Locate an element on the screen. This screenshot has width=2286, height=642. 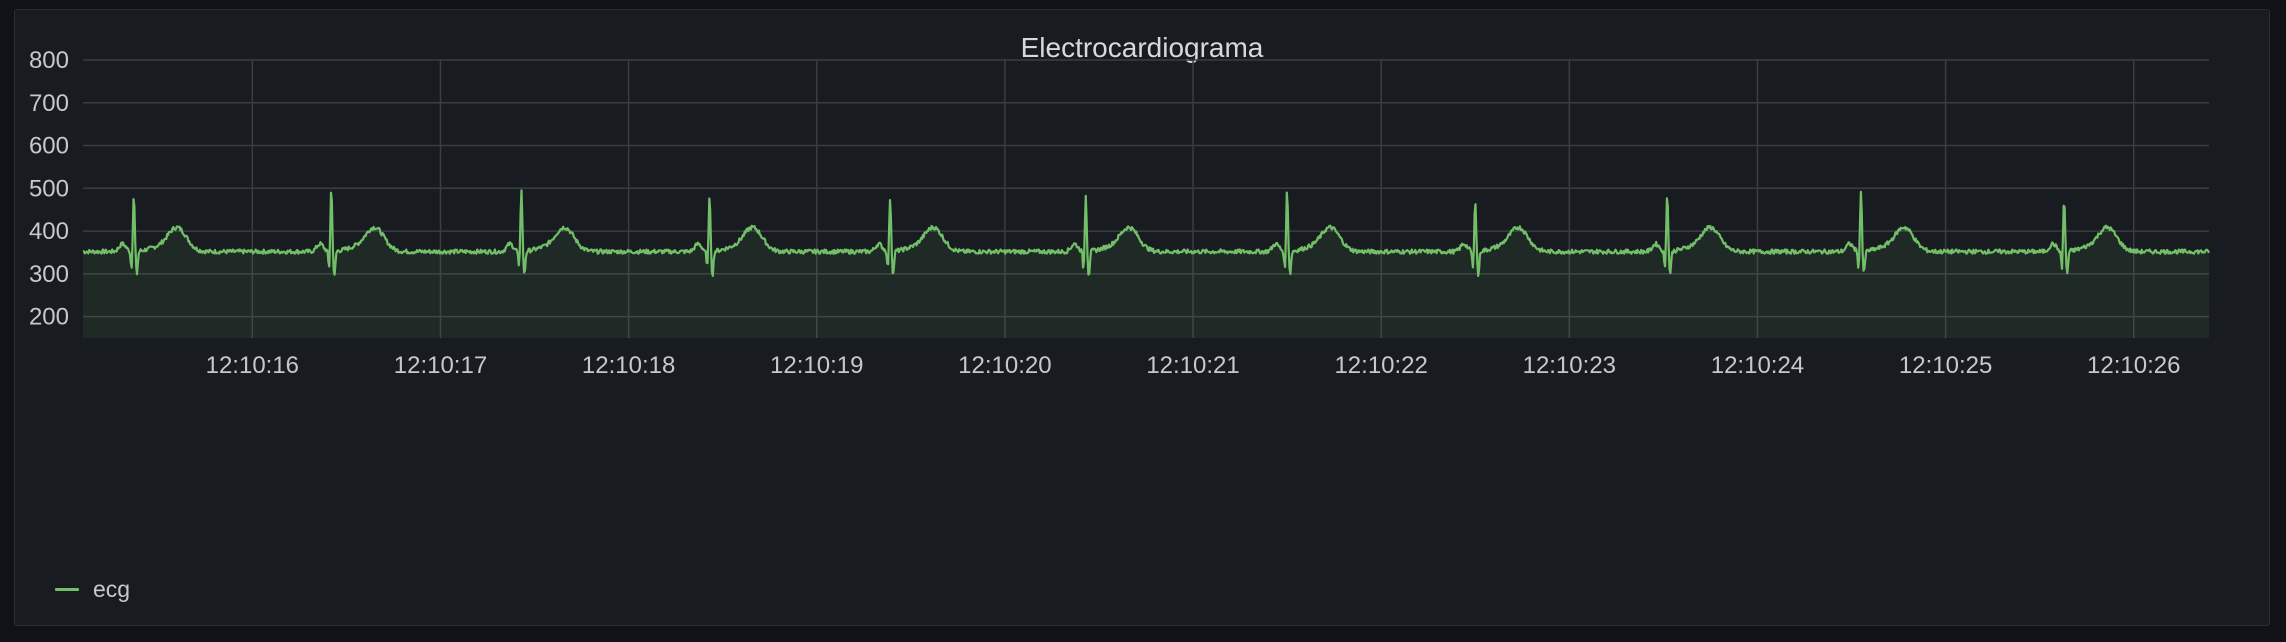
y-tick-label-500: 500 is located at coordinates (49, 188).